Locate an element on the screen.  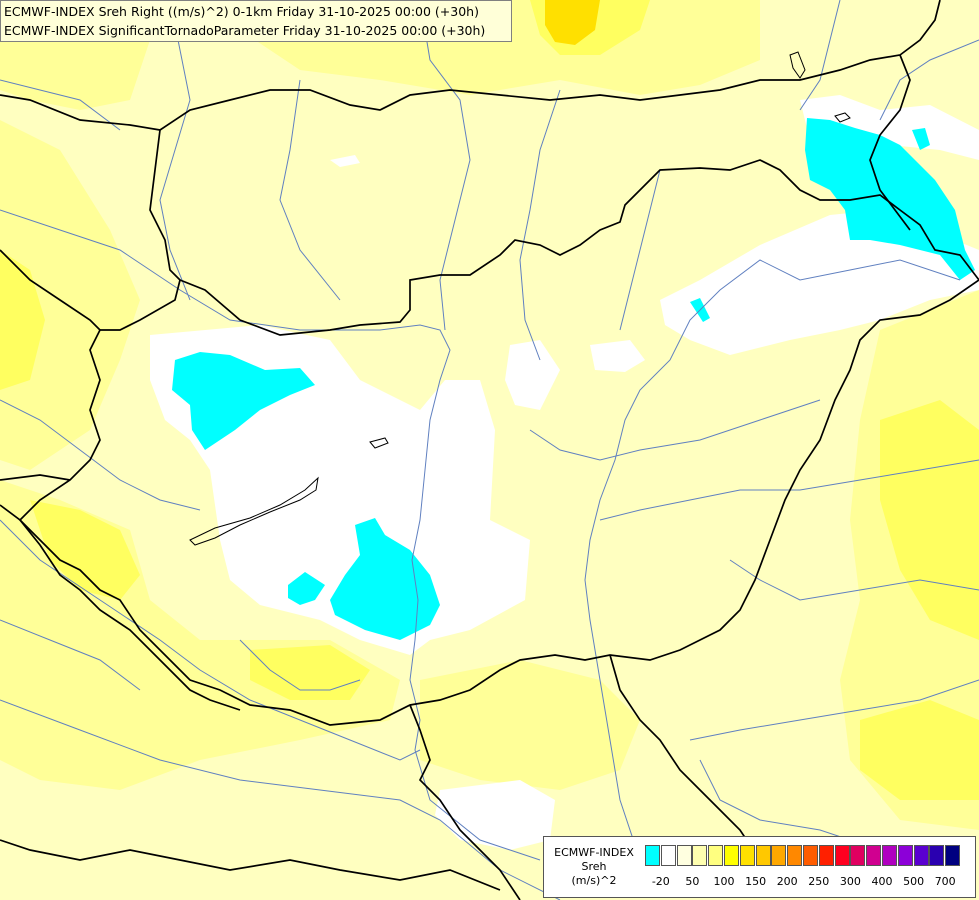
river-drava is located at coordinates (210, 640).